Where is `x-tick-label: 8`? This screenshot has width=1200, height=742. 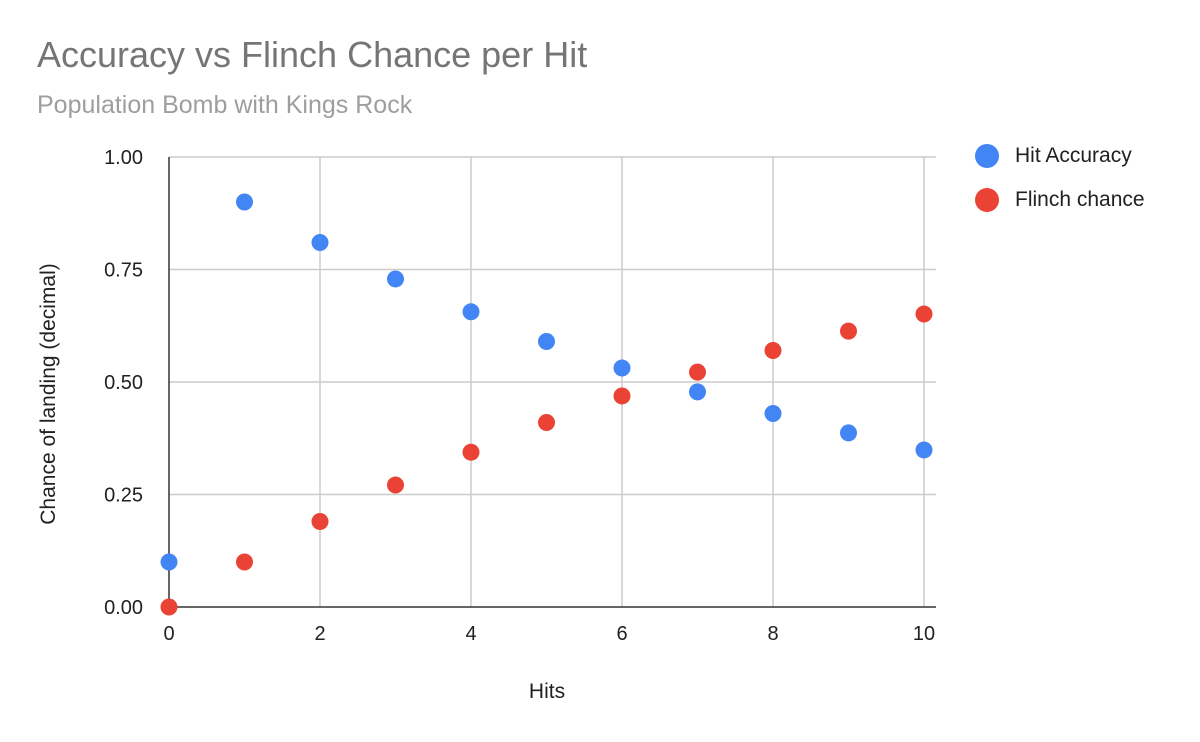 x-tick-label: 8 is located at coordinates (772, 634).